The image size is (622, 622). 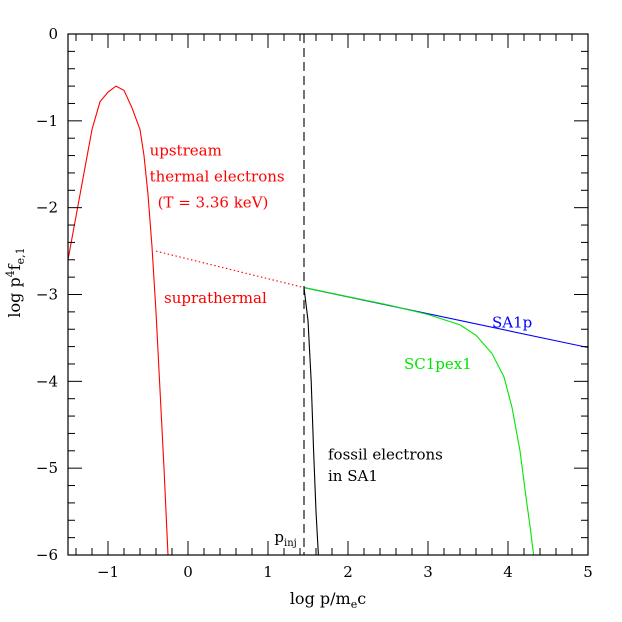 What do you see at coordinates (438, 364) in the screenshot?
I see `annotation-sc1pex1: SC1pex1` at bounding box center [438, 364].